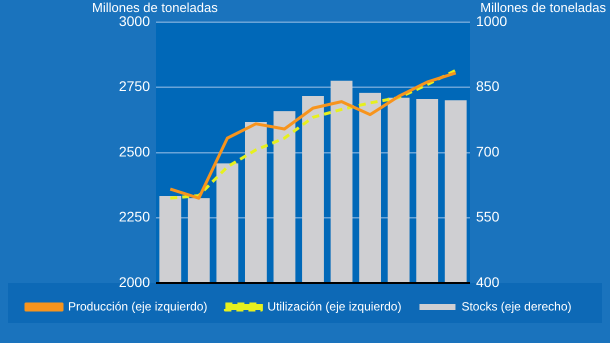  Describe the element at coordinates (134, 282) in the screenshot. I see `y-tick-label: 2000` at that location.